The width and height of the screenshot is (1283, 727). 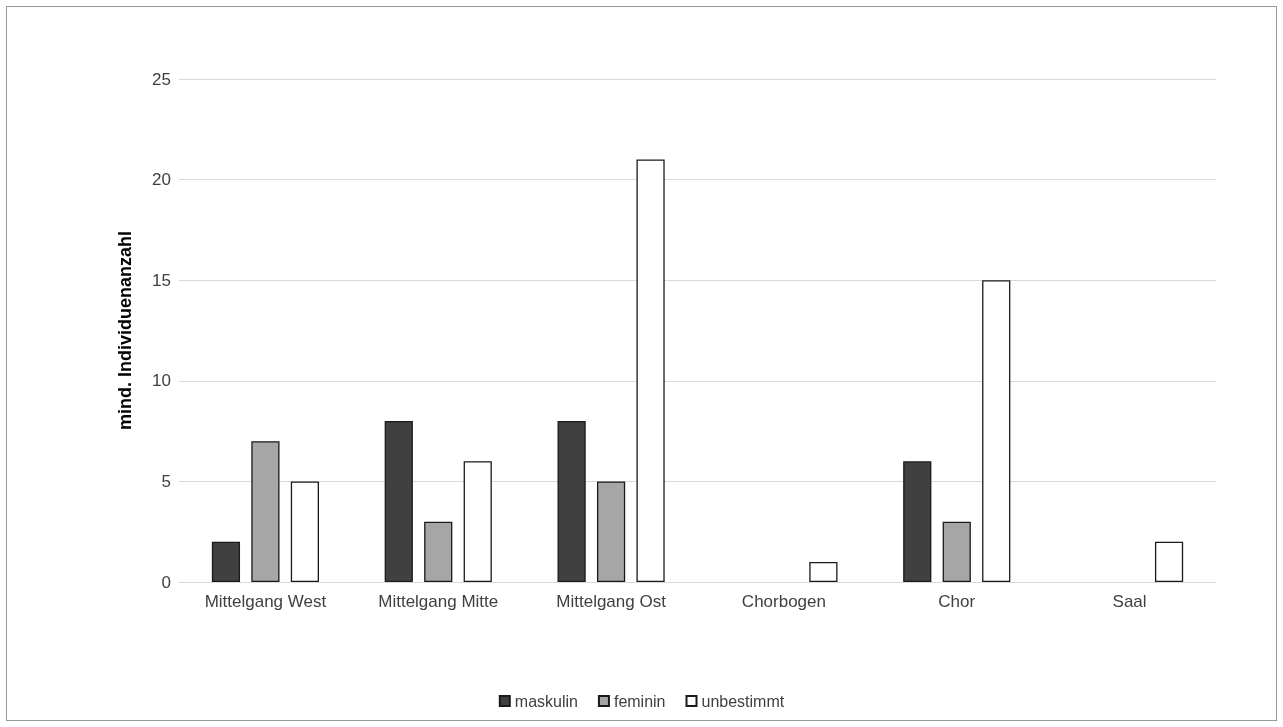 What do you see at coordinates (438, 601) in the screenshot?
I see `x-tick-label: Mittelgang Mitte` at bounding box center [438, 601].